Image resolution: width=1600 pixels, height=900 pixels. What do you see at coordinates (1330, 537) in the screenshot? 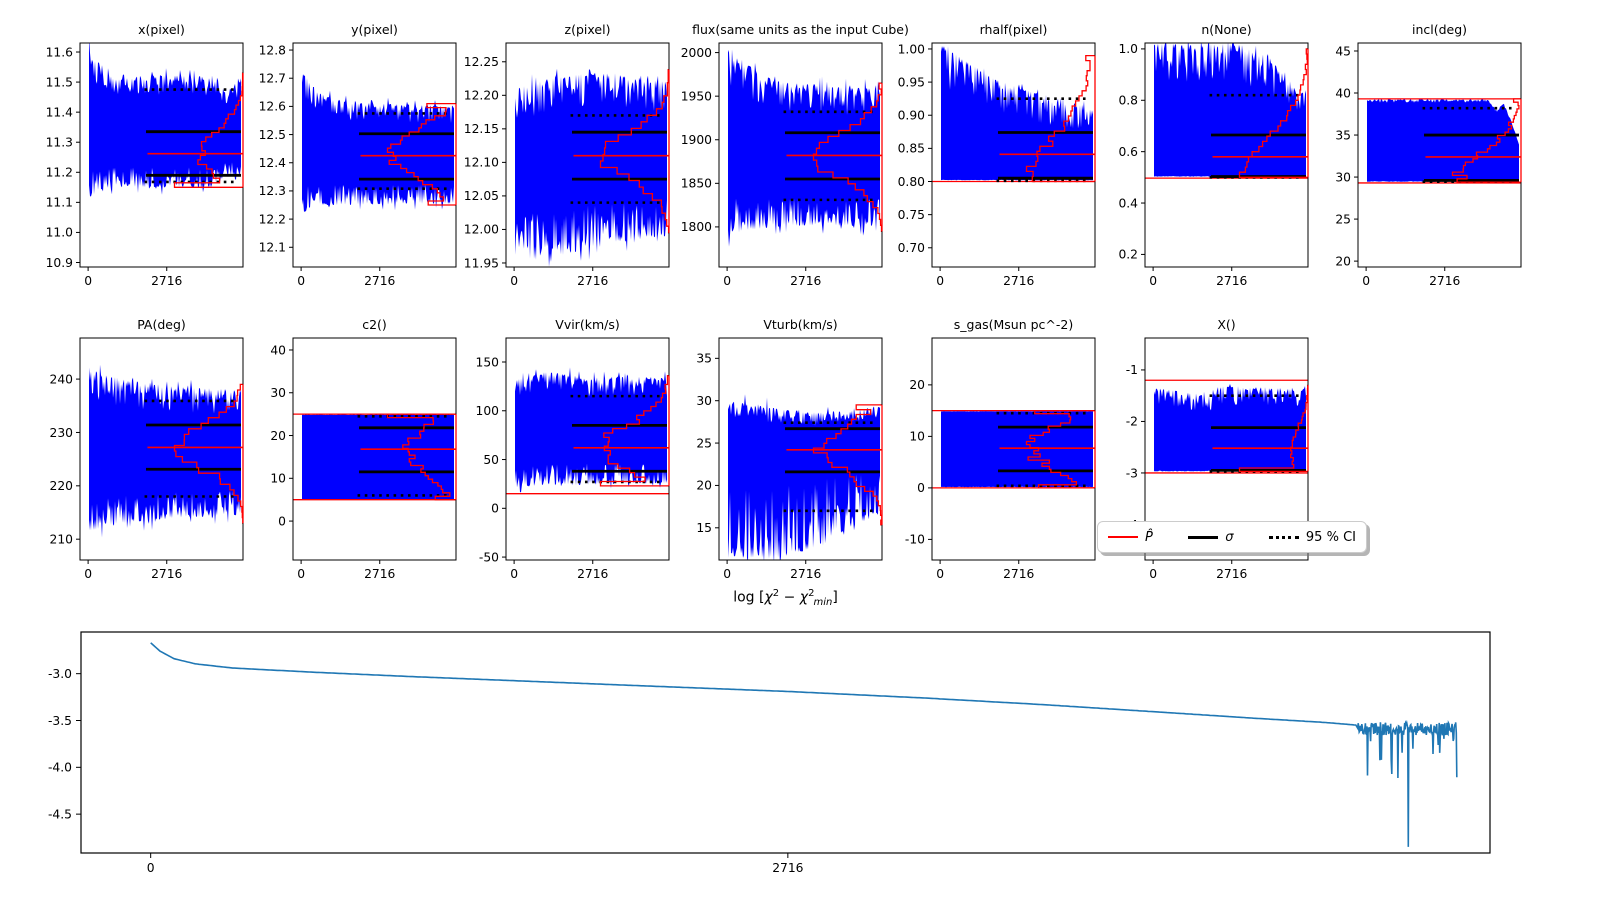
I see `legend-label-ci: 95 % CI` at bounding box center [1330, 537].